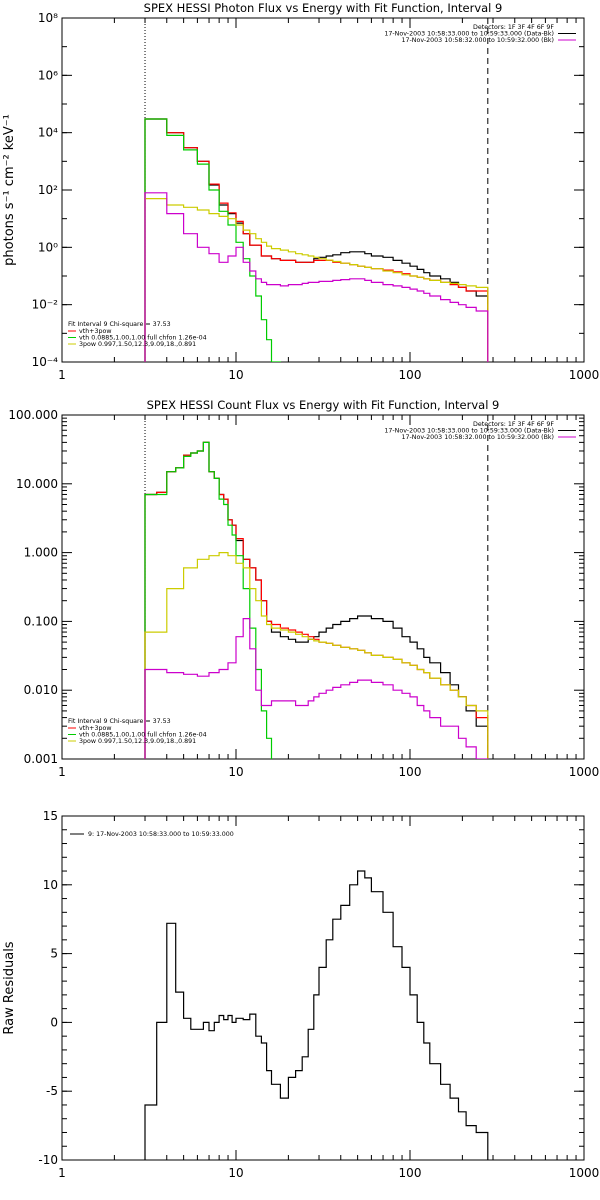 The width and height of the screenshot is (600, 1200). I want to click on y-tick-label: -10, so click(48, 1160).